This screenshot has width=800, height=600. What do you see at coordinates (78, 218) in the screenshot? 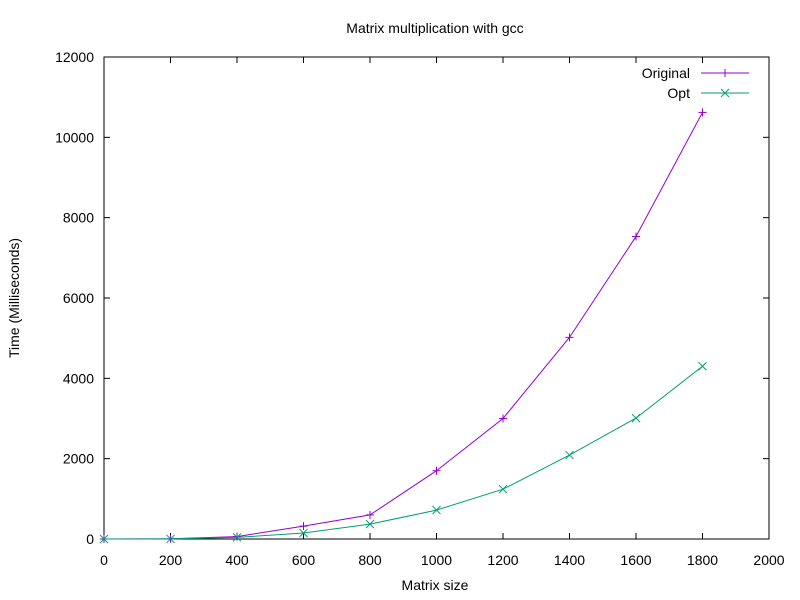
I see `y-tick-label: 8000` at bounding box center [78, 218].